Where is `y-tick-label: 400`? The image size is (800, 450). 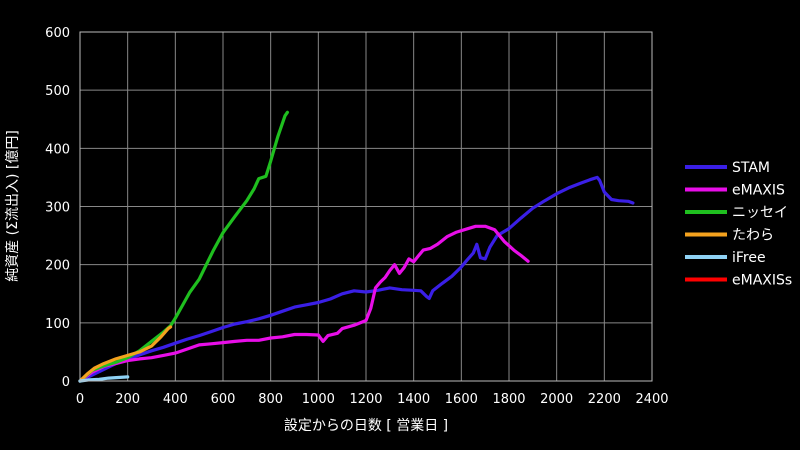
y-tick-label: 400 is located at coordinates (57, 149).